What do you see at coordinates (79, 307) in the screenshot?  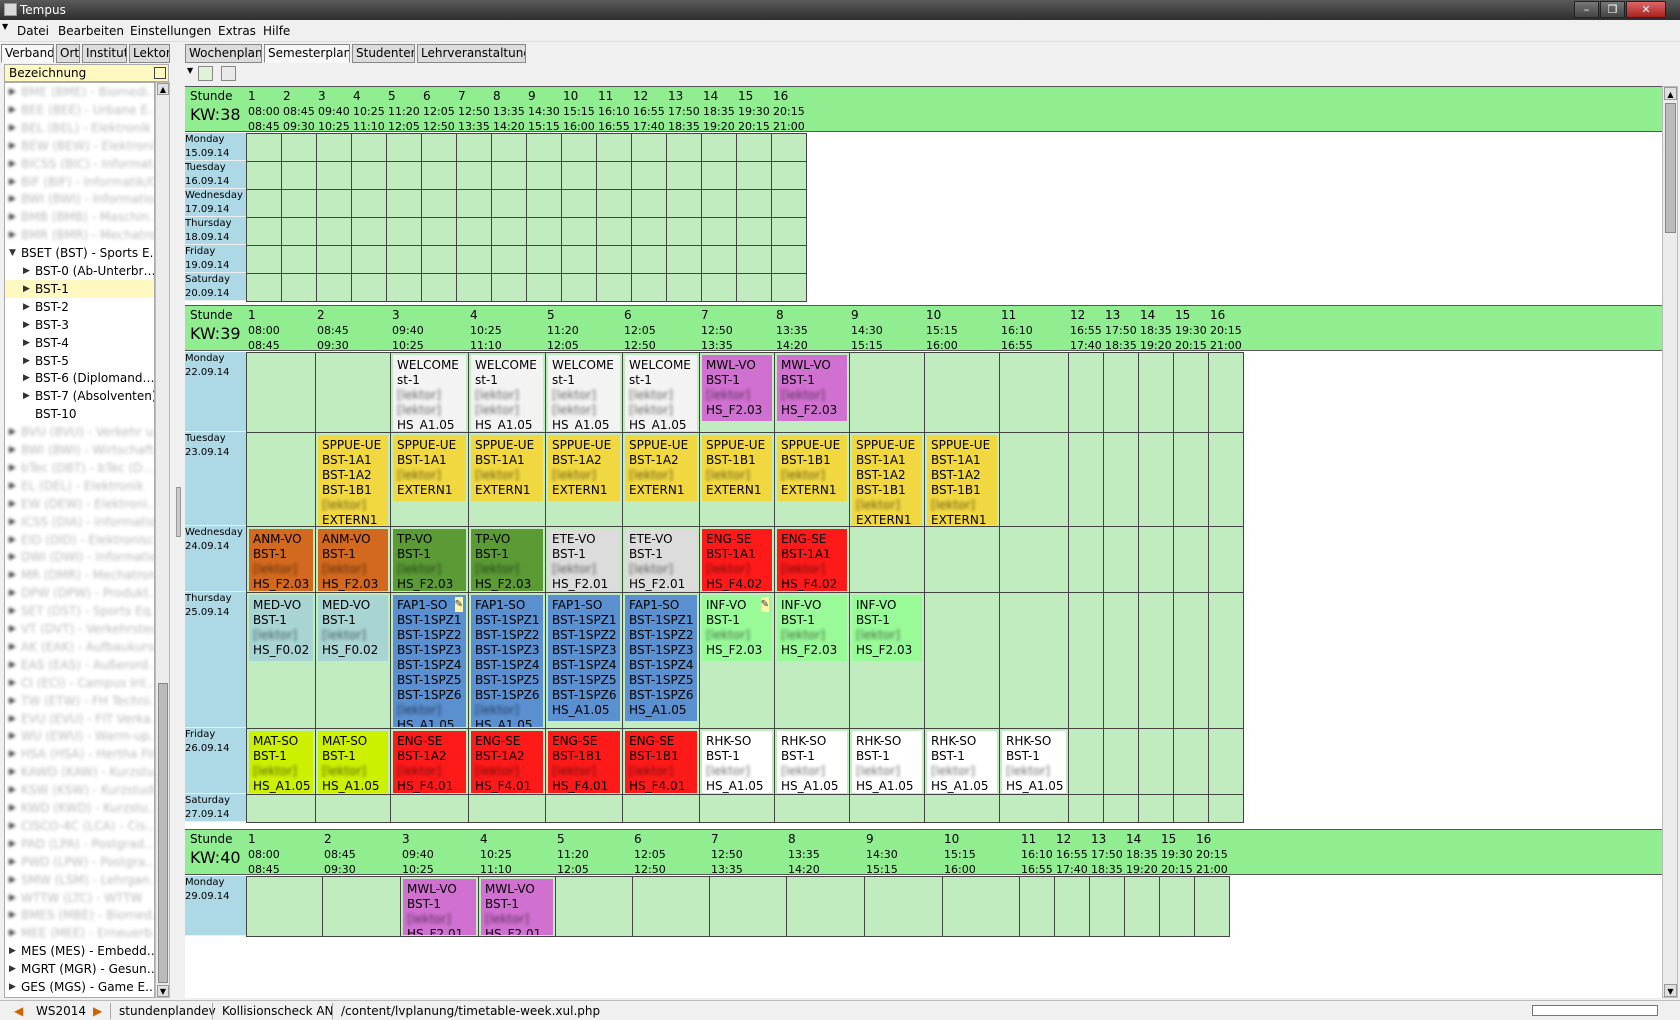 I see `tree-item: ▶ BST-2` at bounding box center [79, 307].